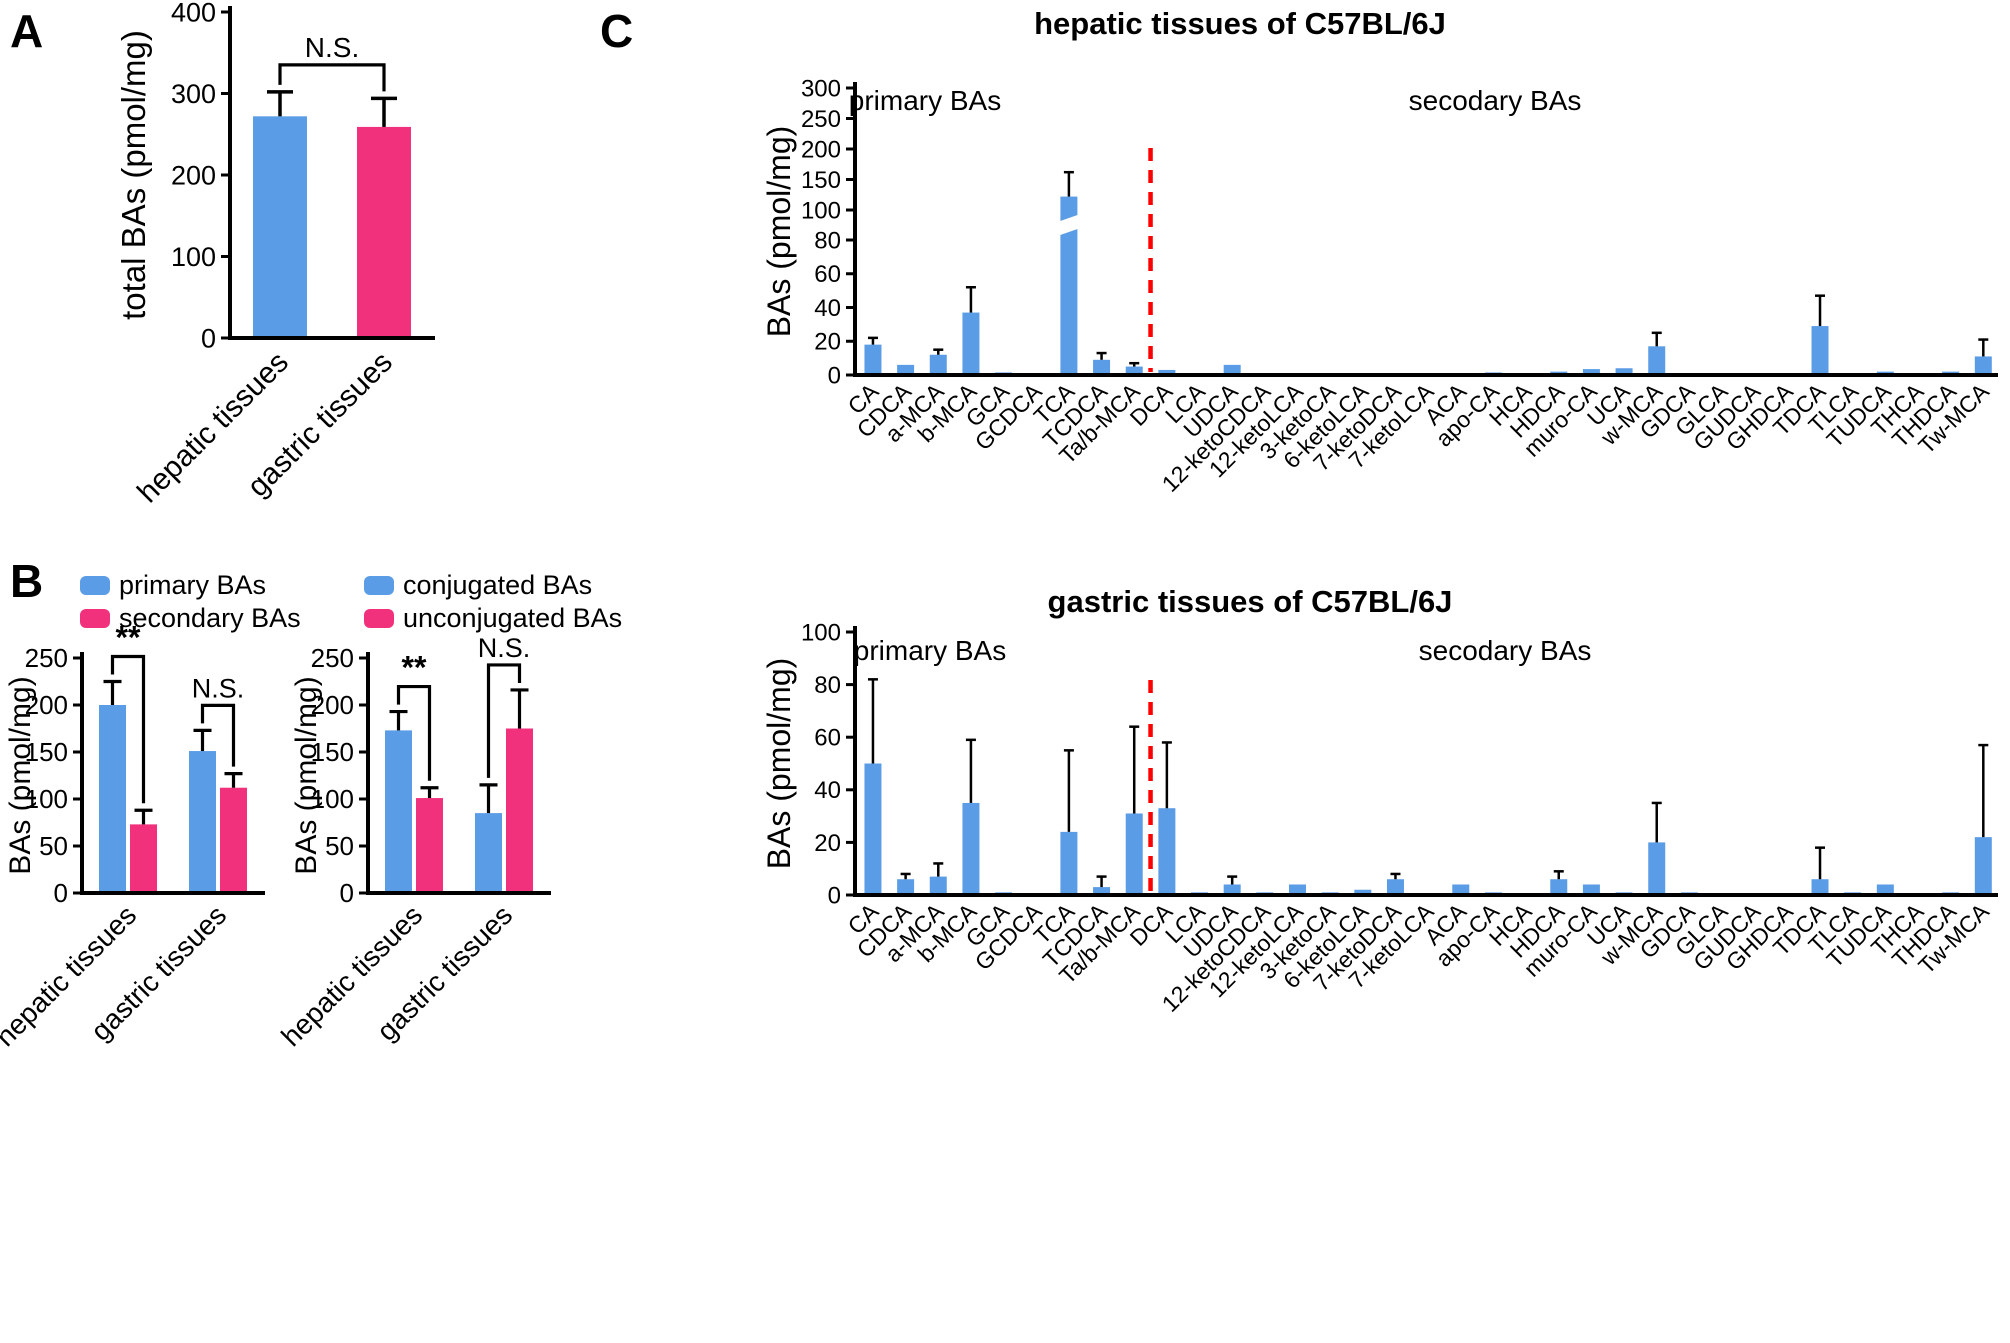 Image resolution: width=2010 pixels, height=1343 pixels. What do you see at coordinates (379, 619) in the screenshot?
I see `unconjugated-bas-swatch` at bounding box center [379, 619].